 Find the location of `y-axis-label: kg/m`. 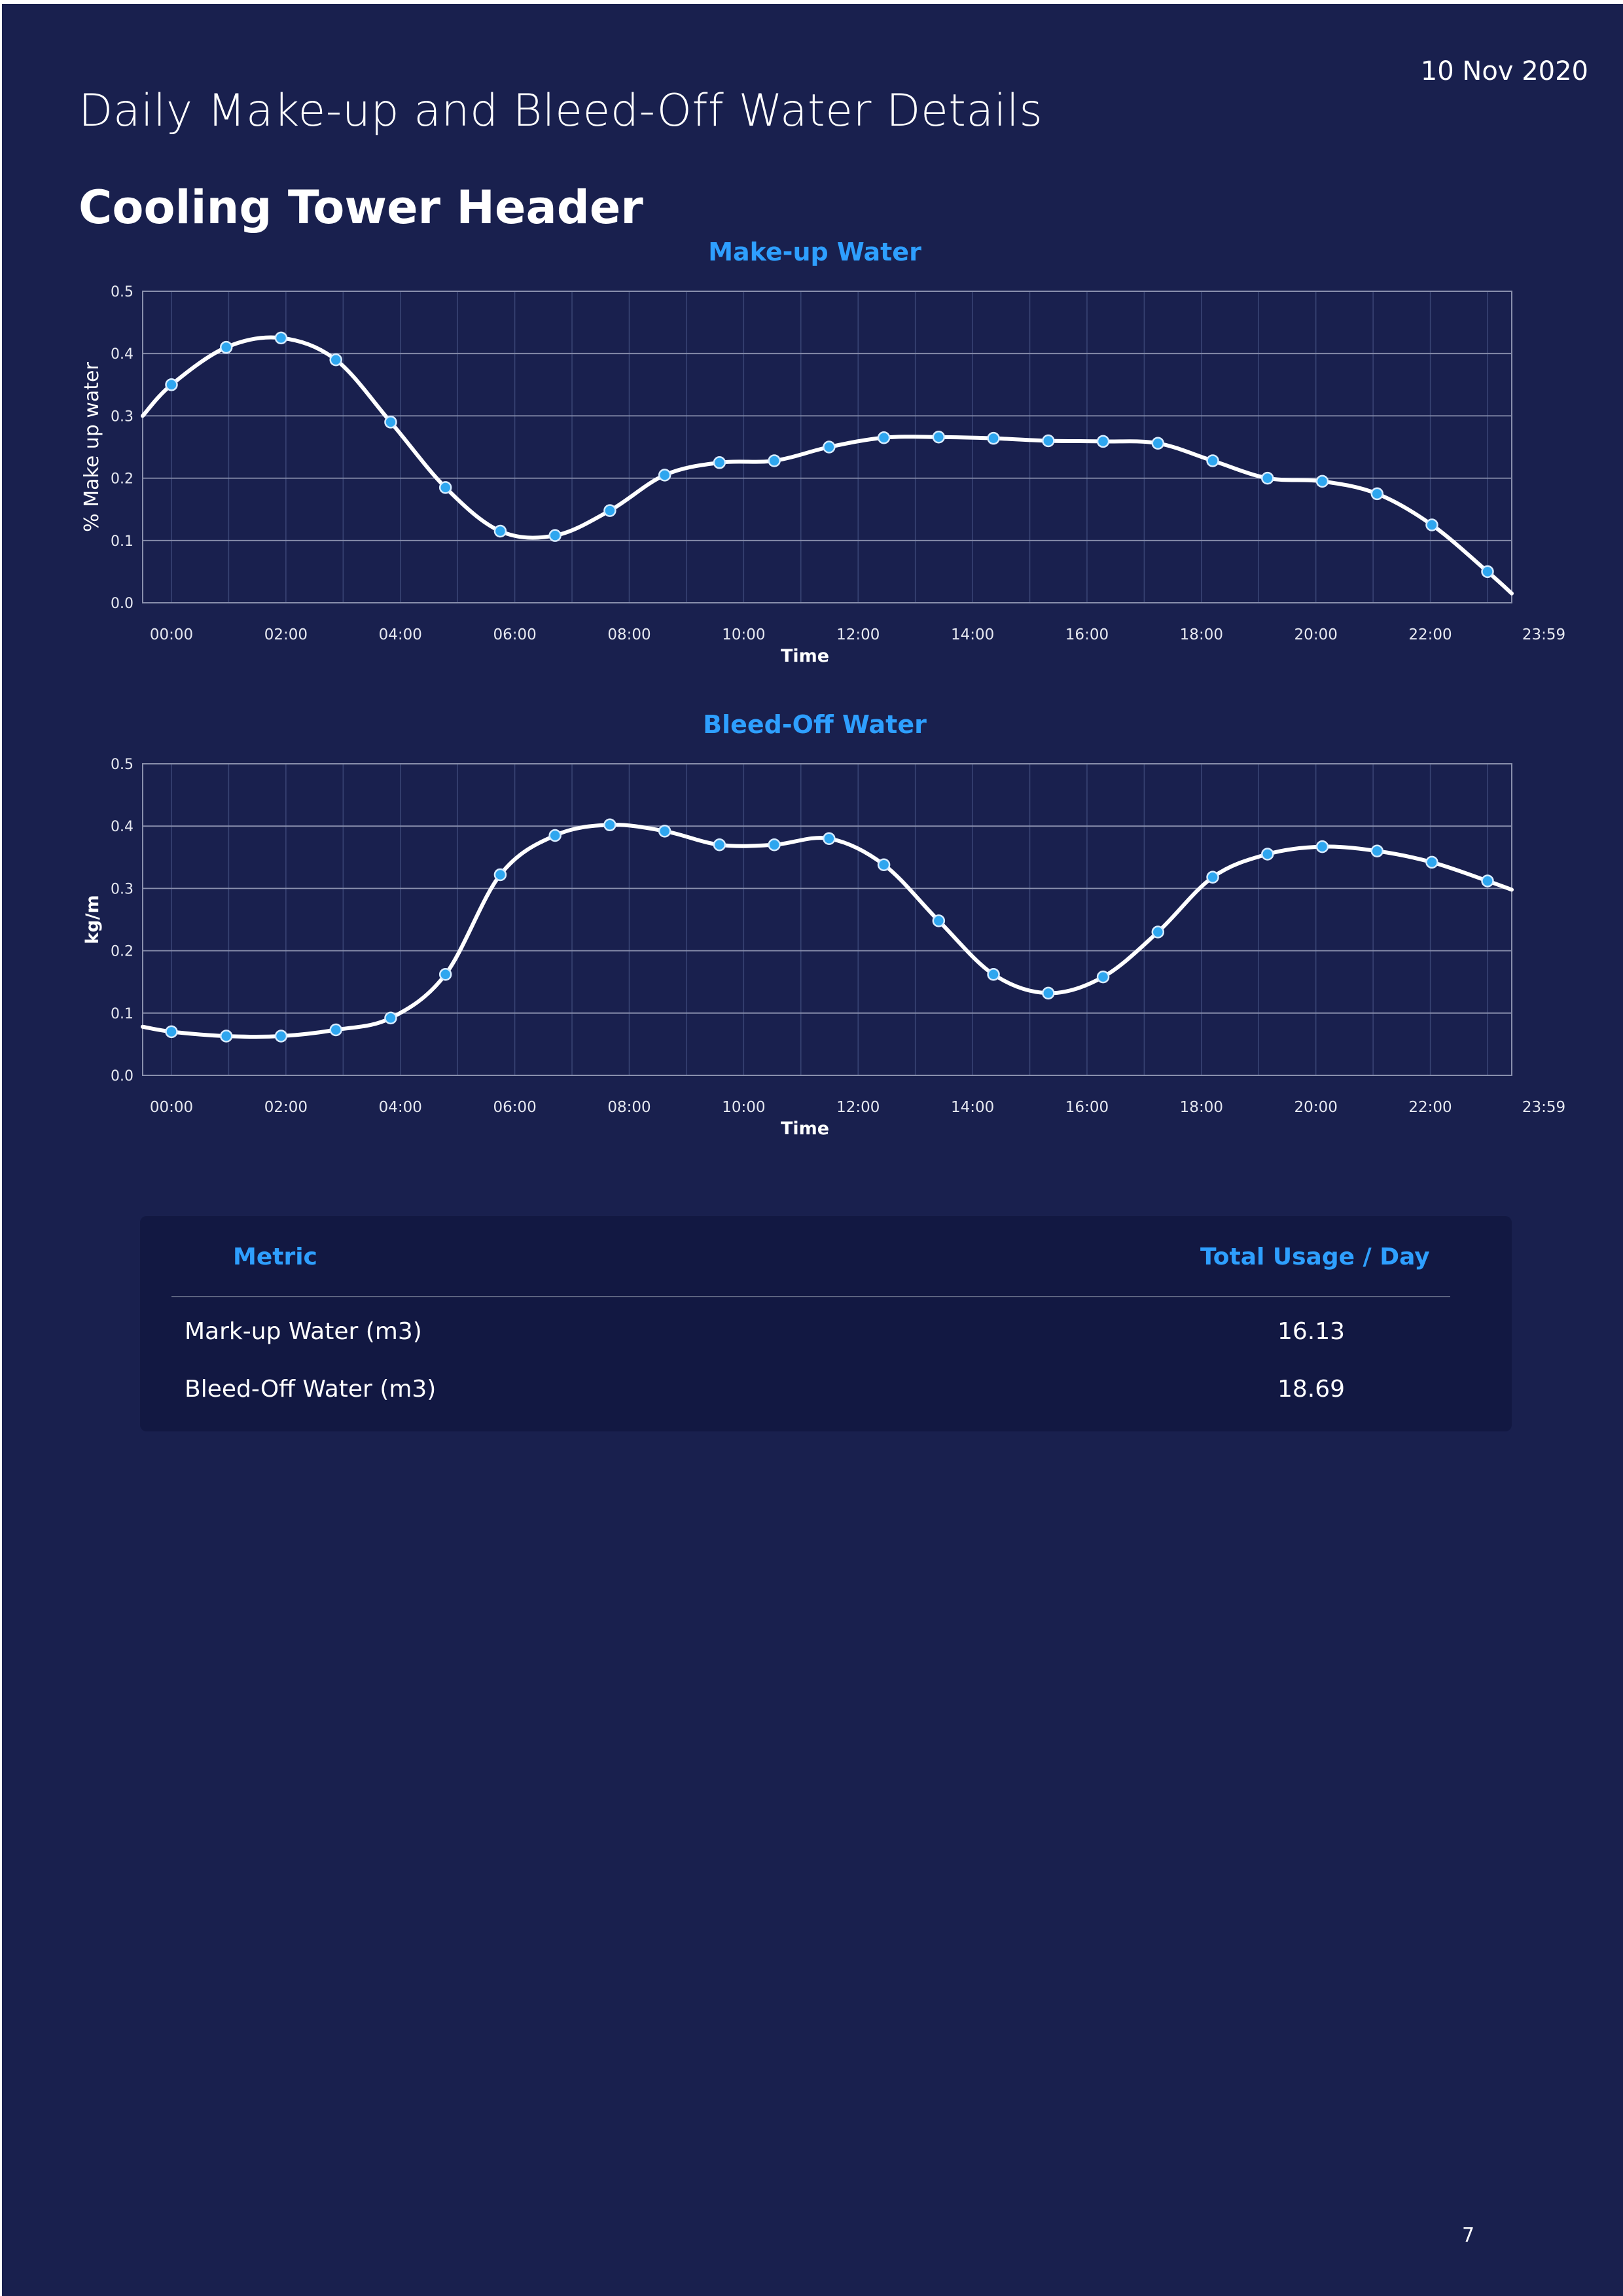

y-axis-label: kg/m is located at coordinates (93, 919).